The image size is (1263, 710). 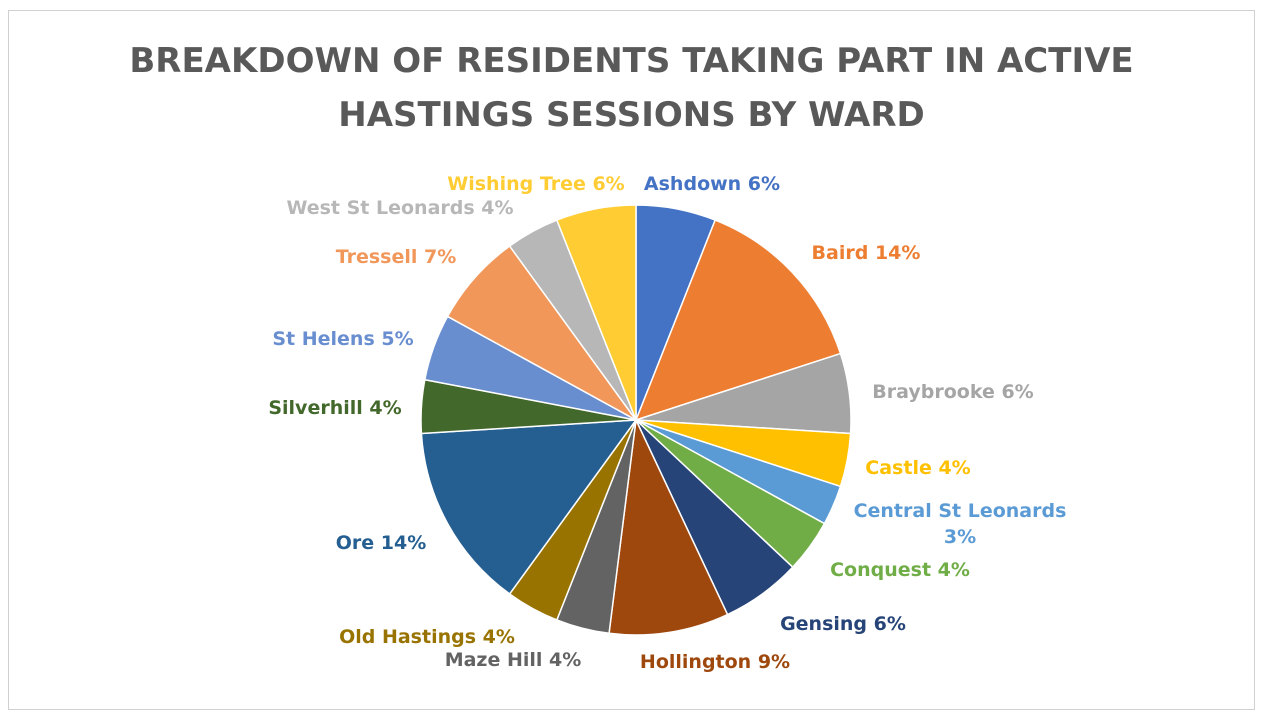 I want to click on data-label-old-hastings: Old Hastings 4%, so click(x=427, y=637).